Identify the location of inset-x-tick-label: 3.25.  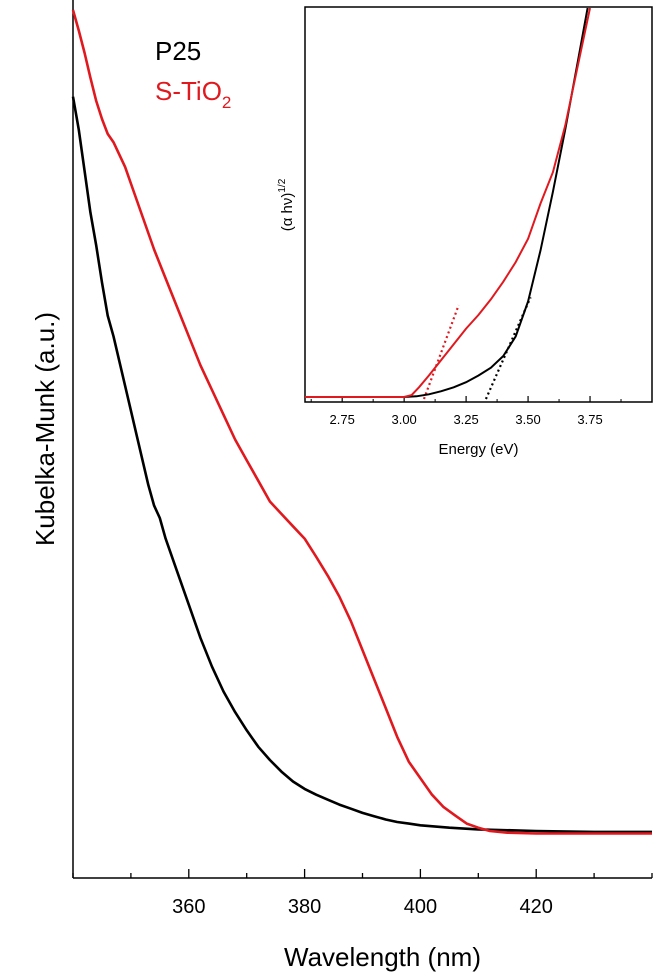
(465, 419).